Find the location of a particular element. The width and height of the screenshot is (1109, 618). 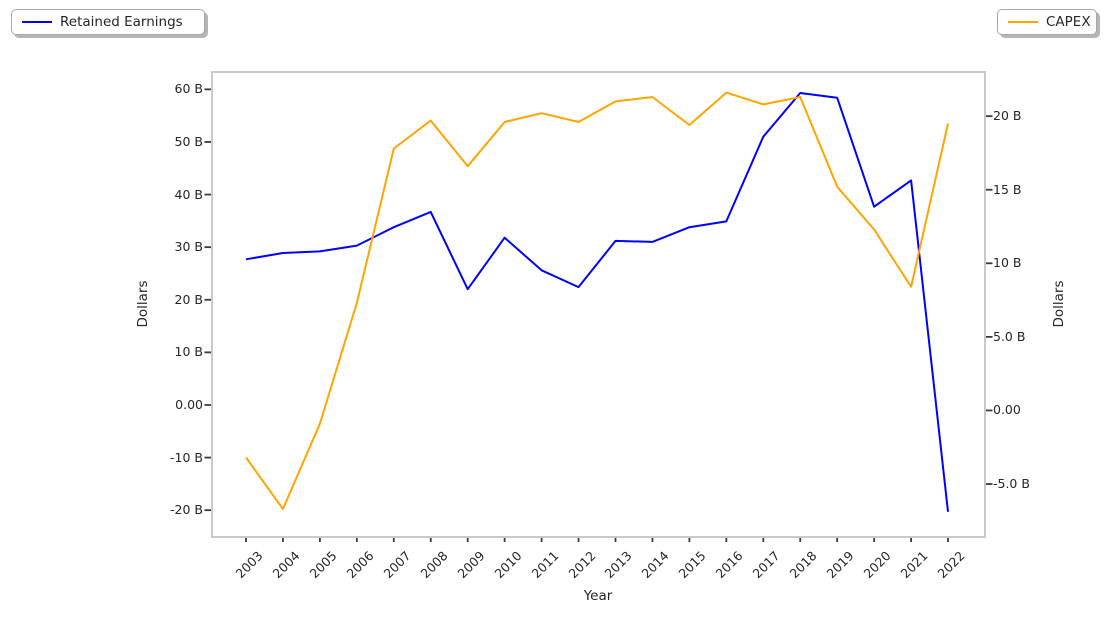

legend-box-retained-earnings: Retained Earnings is located at coordinates (108, 22).